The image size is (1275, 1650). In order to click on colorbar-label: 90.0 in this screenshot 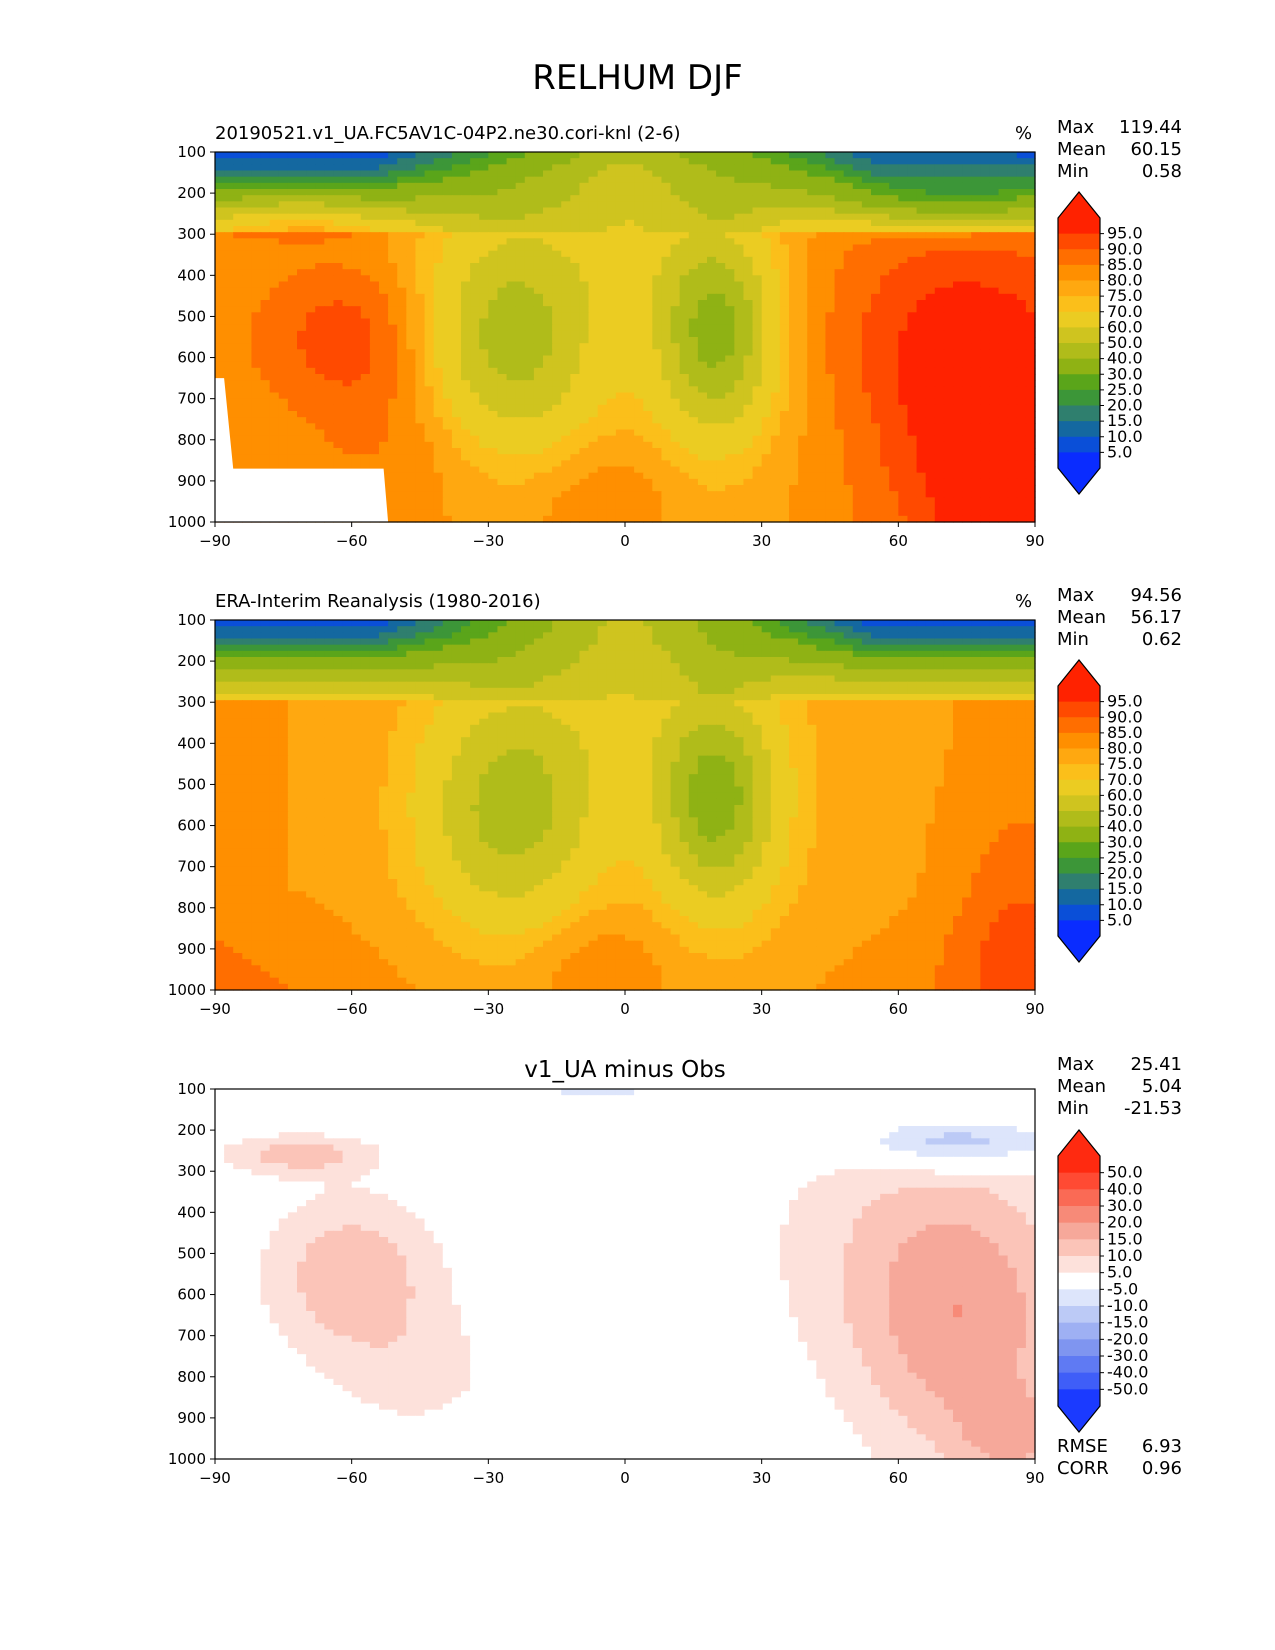, I will do `click(1125, 716)`.